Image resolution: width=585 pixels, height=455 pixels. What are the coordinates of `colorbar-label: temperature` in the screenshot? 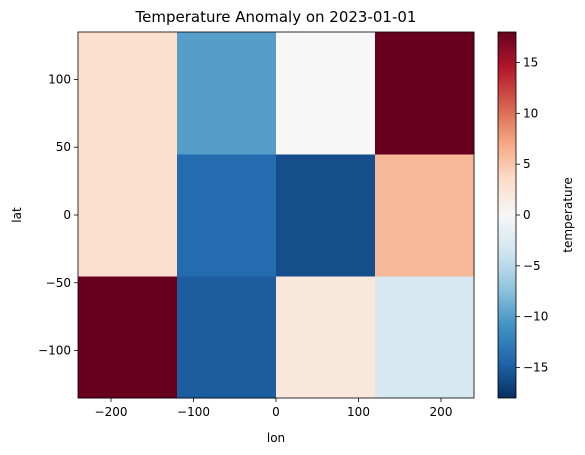 It's located at (568, 214).